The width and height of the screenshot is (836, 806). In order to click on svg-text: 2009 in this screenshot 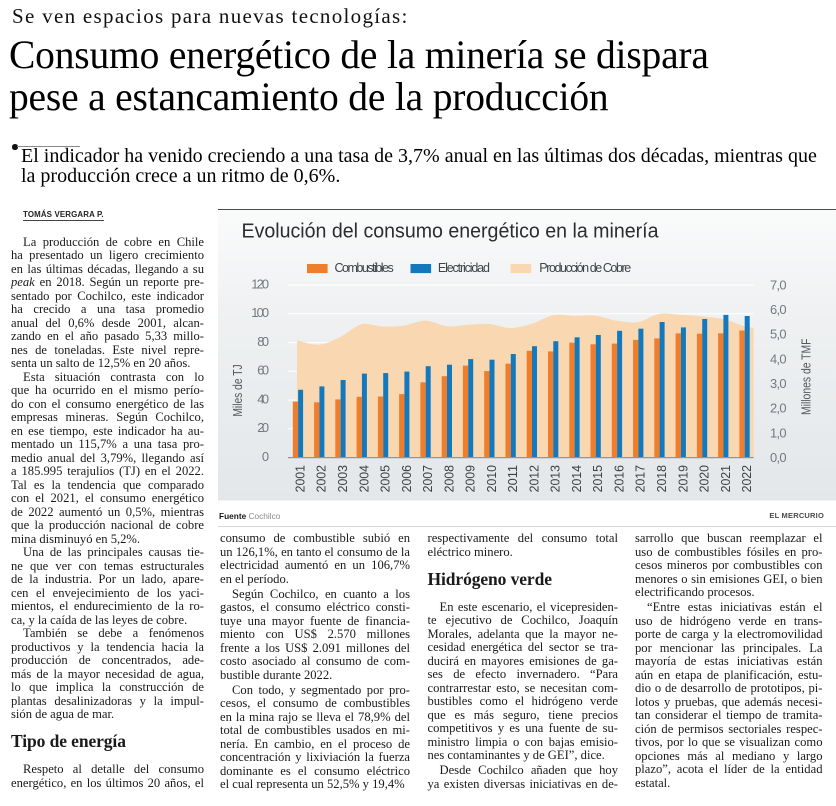, I will do `click(470, 478)`.